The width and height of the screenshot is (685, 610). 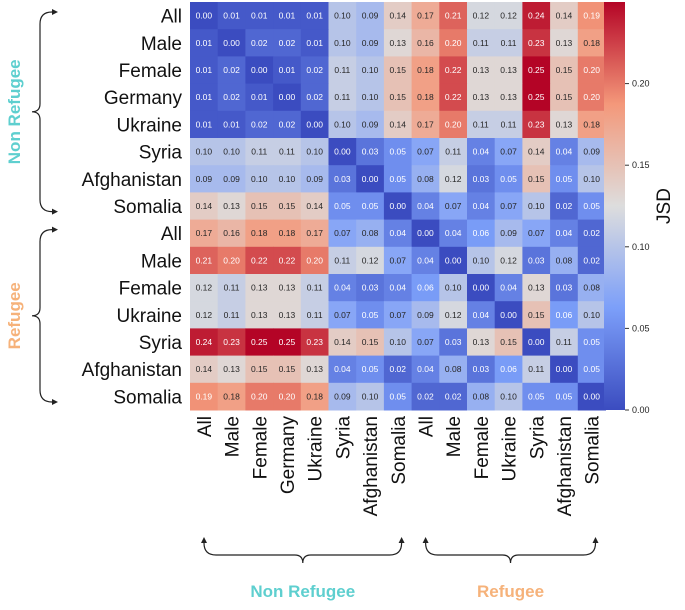 I want to click on heatmap-cell-r11-c2, so click(x=259, y=315).